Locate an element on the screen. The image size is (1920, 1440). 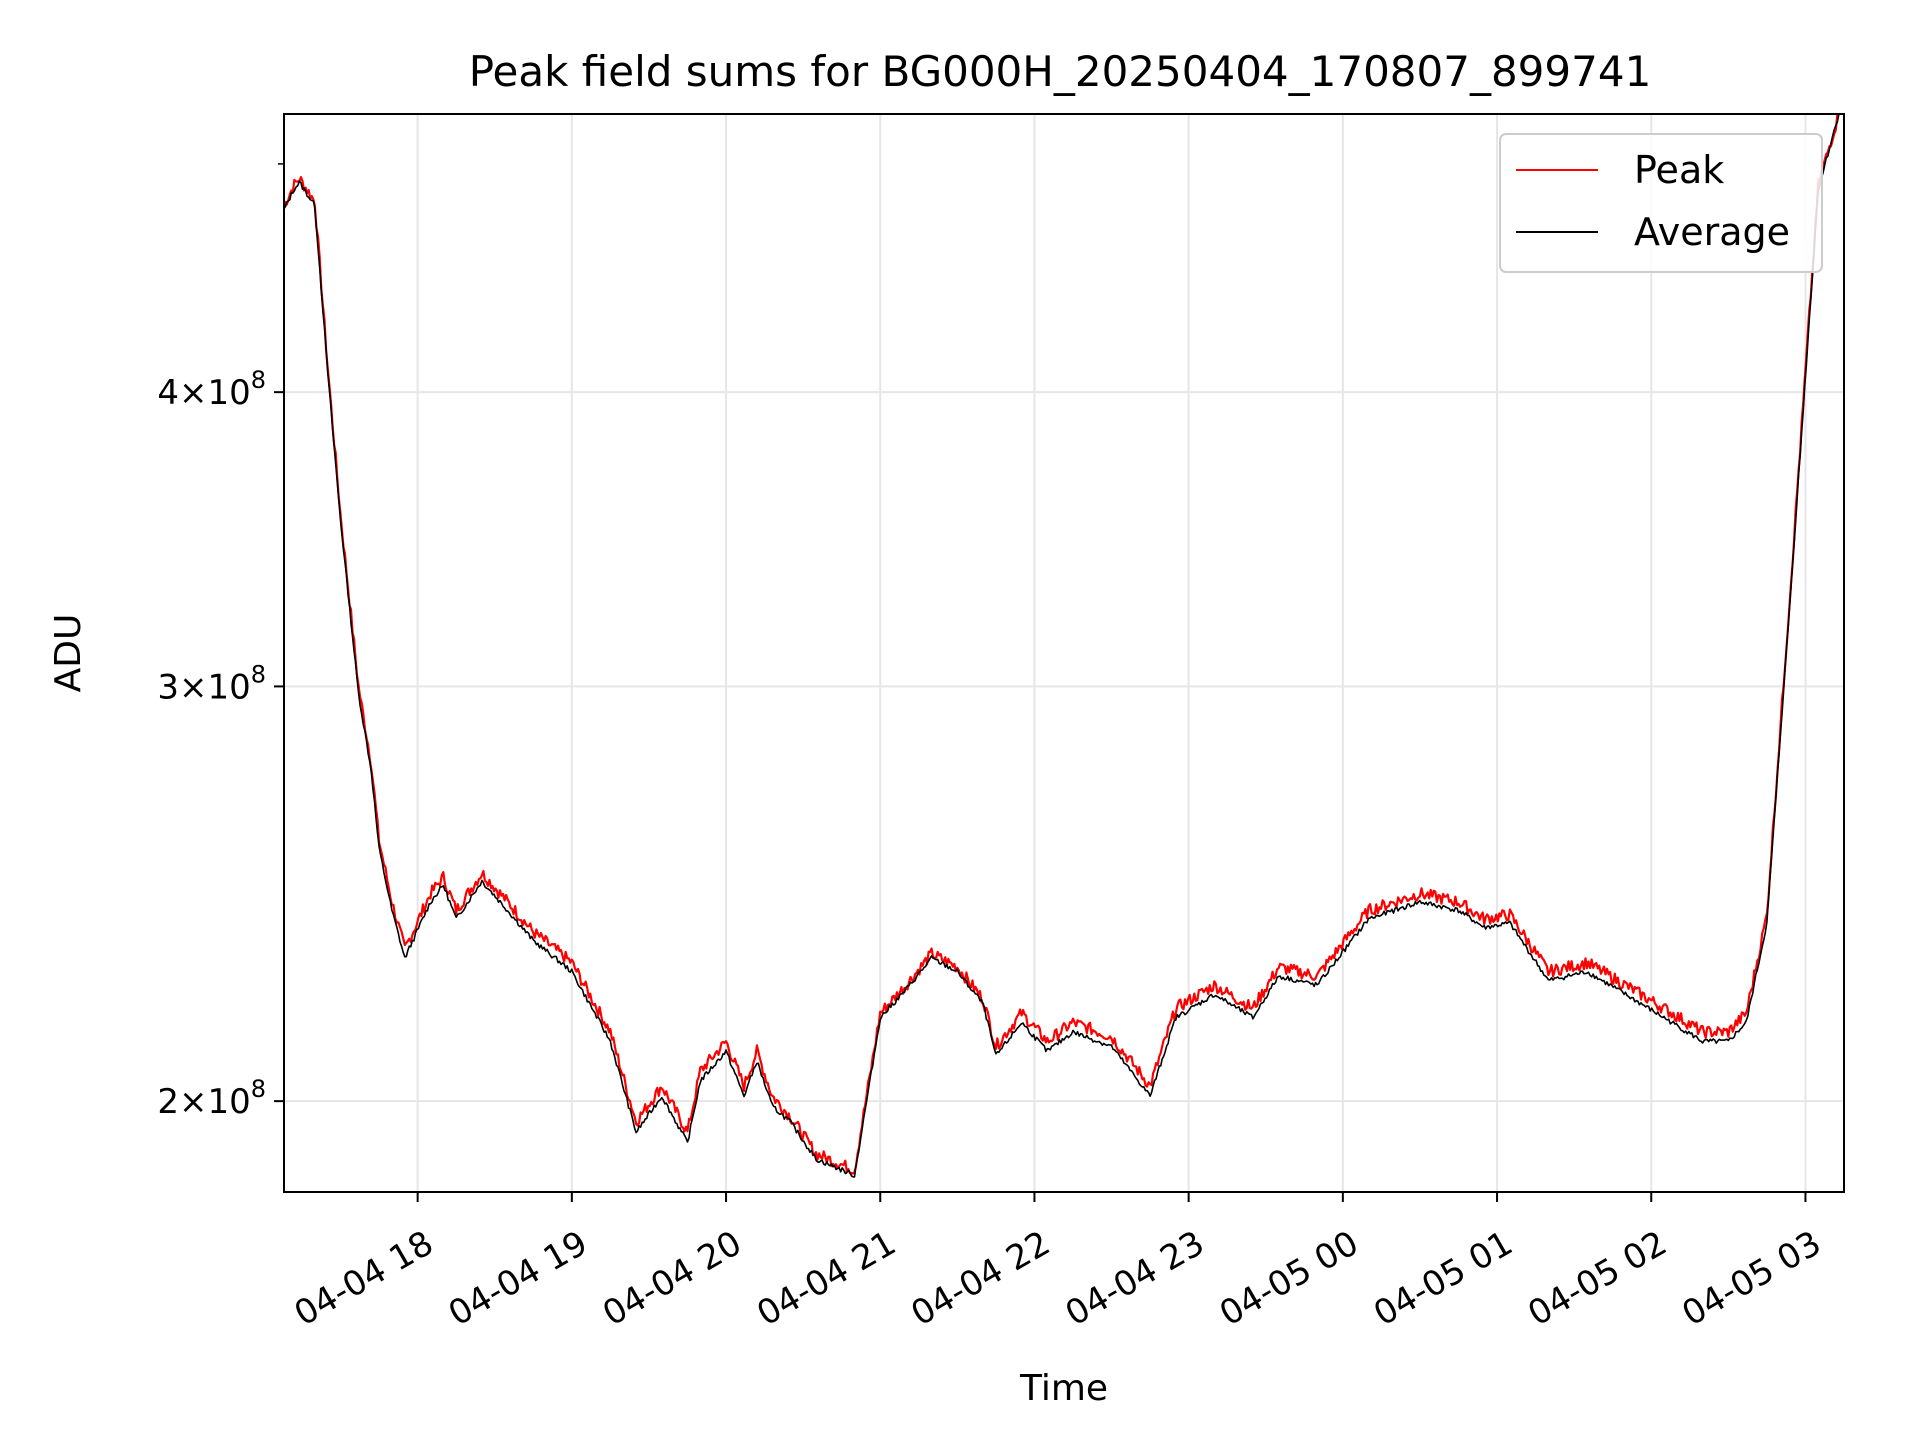
x-axis-label: Time is located at coordinates (1063, 1388).